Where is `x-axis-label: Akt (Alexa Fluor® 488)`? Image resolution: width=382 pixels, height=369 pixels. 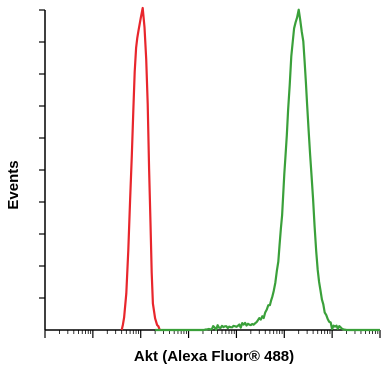
x-axis-label: Akt (Alexa Fluor® 488) is located at coordinates (214, 356).